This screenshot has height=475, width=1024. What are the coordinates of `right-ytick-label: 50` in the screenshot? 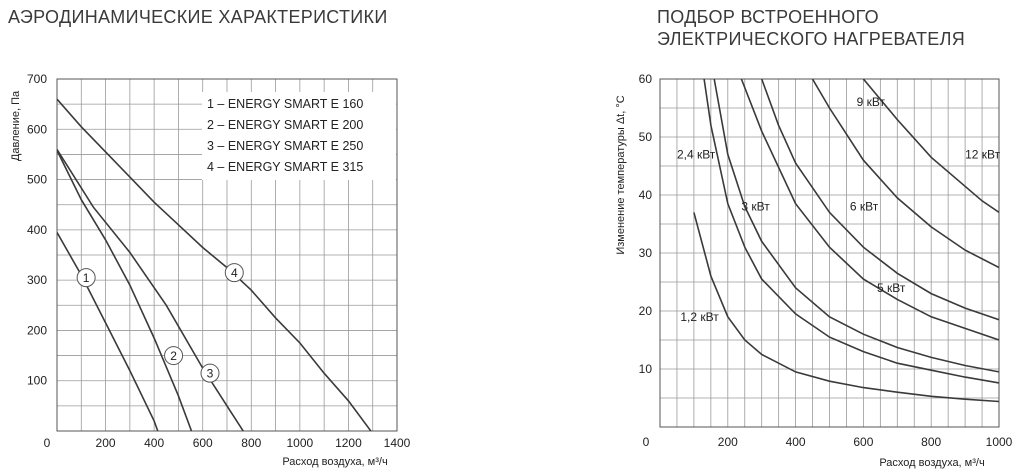 It's located at (646, 137).